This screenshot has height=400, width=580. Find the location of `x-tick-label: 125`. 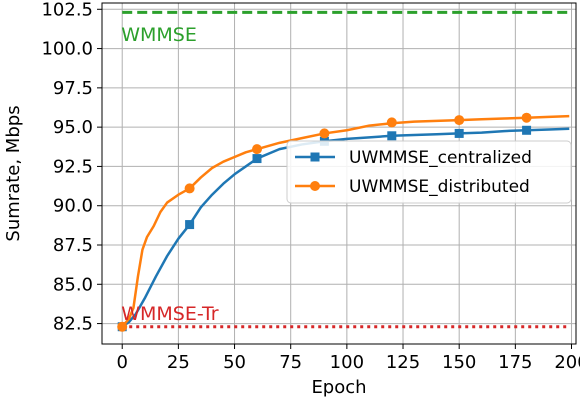

x-tick-label: 125 is located at coordinates (403, 362).